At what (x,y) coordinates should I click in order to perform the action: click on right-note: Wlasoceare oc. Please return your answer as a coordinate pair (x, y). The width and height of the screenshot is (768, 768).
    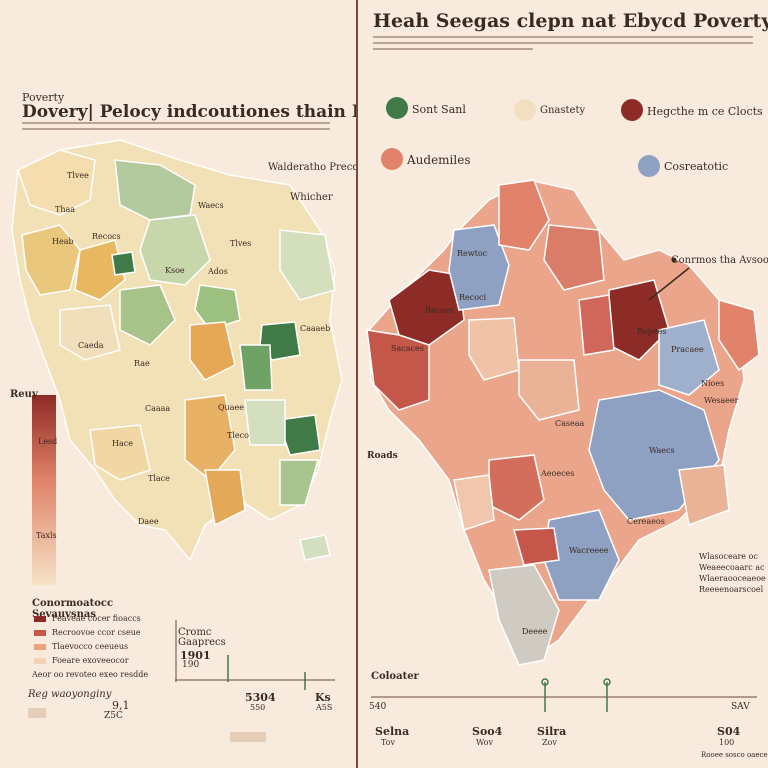
    Looking at the image, I should click on (728, 556).